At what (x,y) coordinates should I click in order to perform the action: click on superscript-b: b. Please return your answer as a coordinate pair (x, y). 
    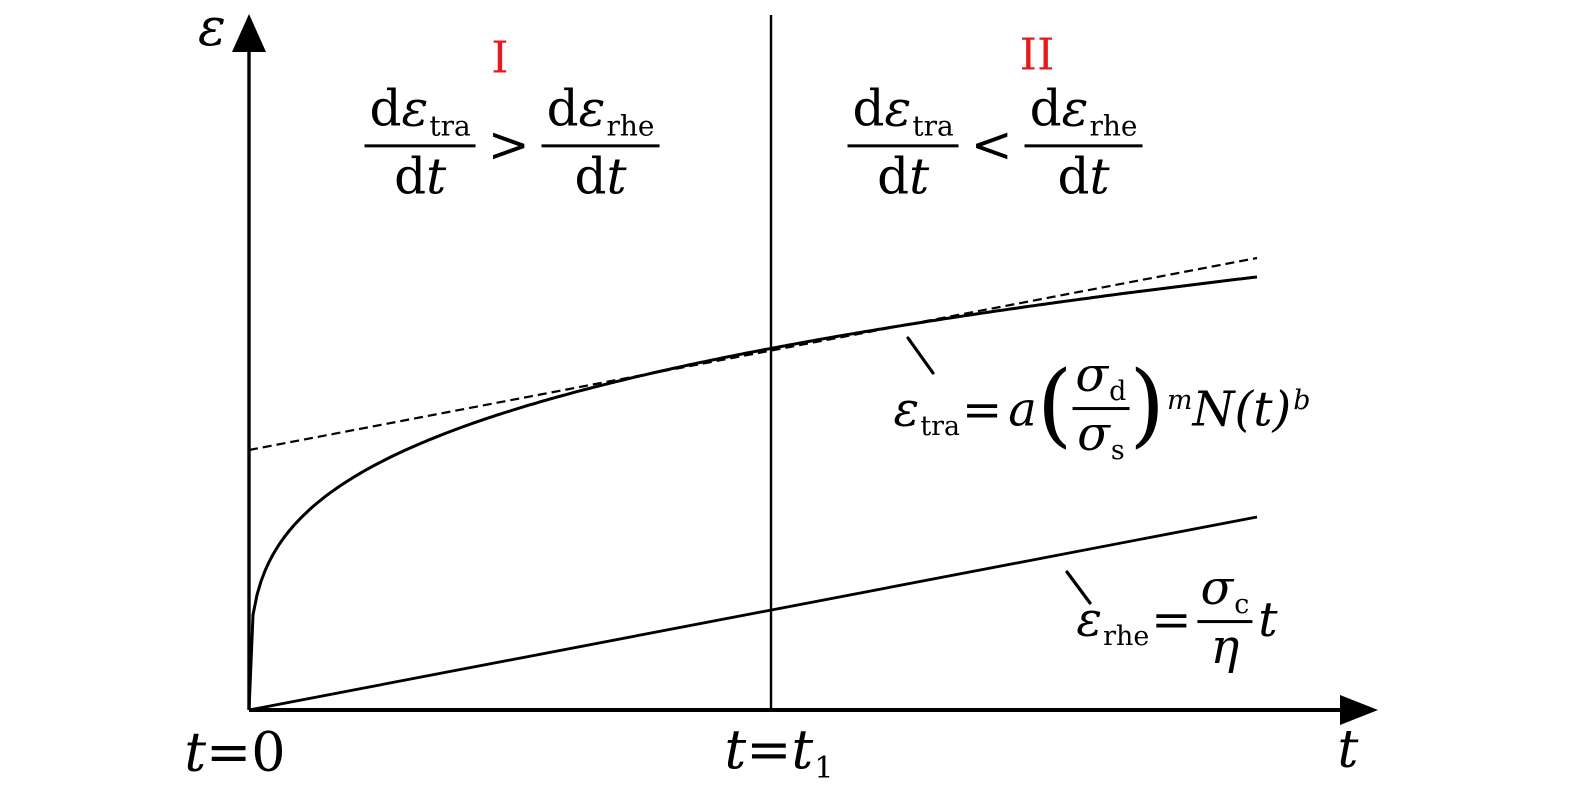
    Looking at the image, I should click on (1302, 400).